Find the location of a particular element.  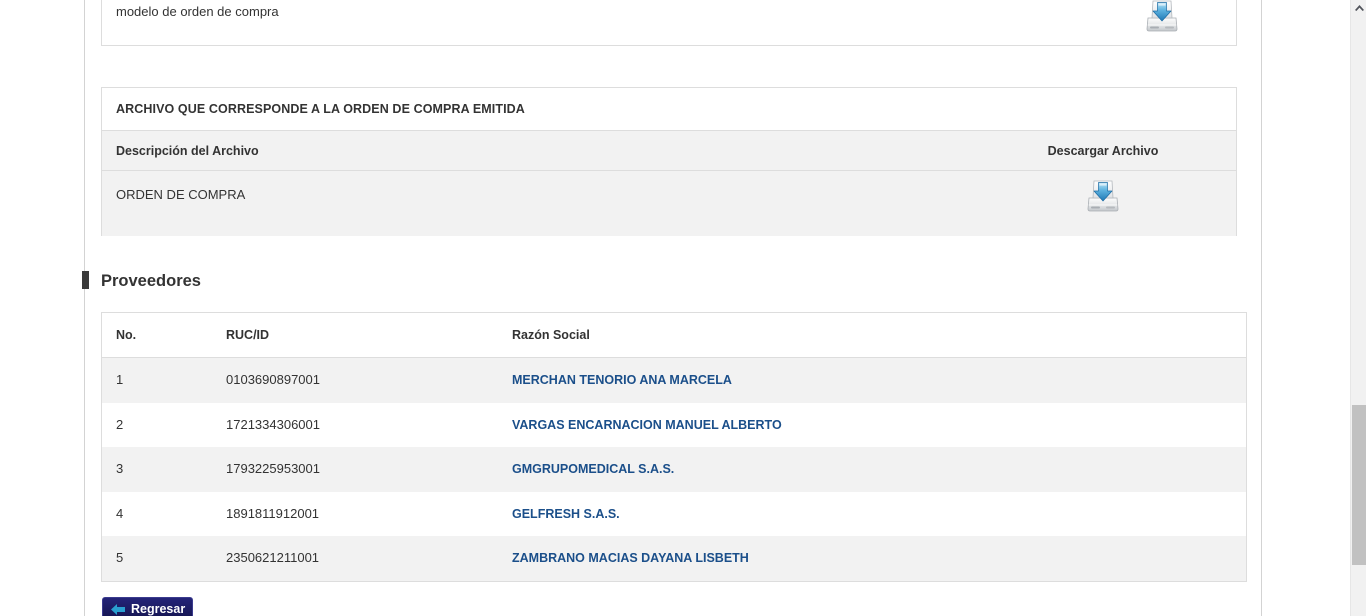

proveedor-ruc: 2350621211001 is located at coordinates (273, 558).